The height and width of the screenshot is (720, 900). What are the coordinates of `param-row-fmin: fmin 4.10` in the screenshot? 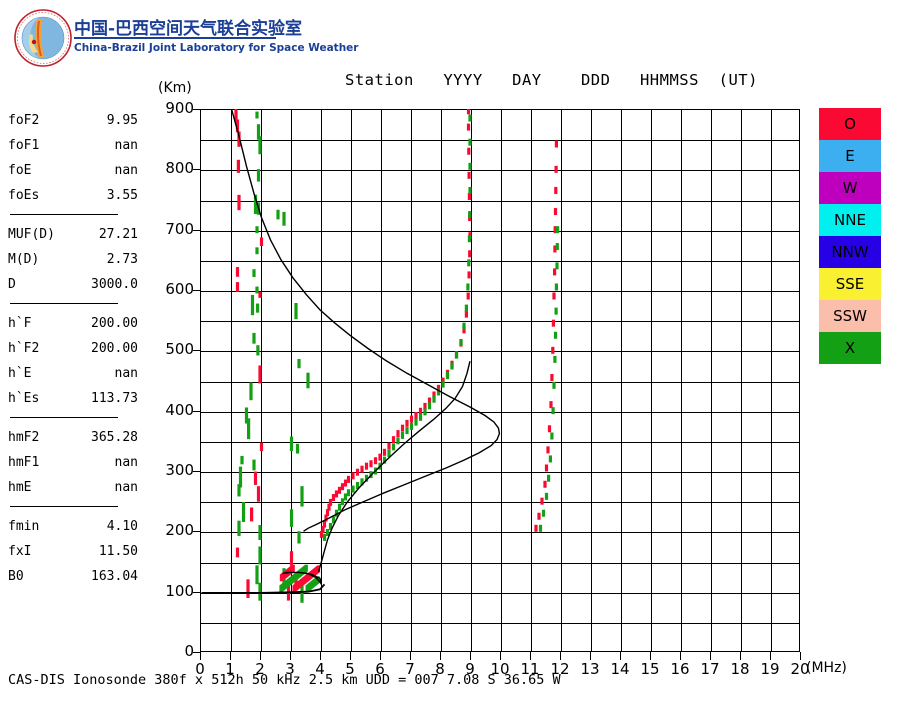 It's located at (75, 526).